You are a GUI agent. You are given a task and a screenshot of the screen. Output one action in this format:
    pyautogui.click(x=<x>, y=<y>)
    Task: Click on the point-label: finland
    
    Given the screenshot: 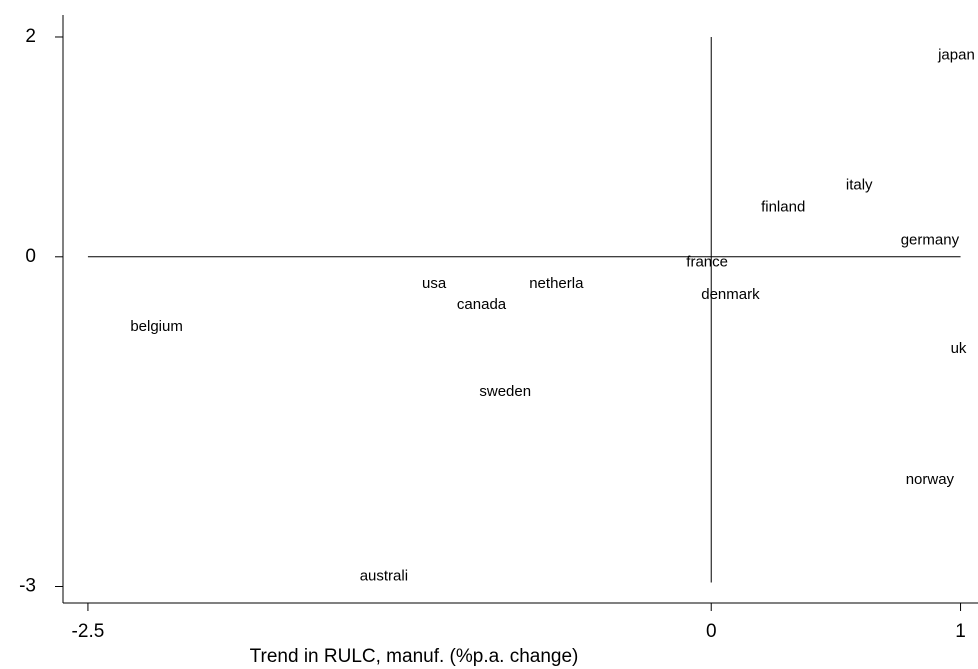 What is the action you would take?
    pyautogui.click(x=783, y=206)
    